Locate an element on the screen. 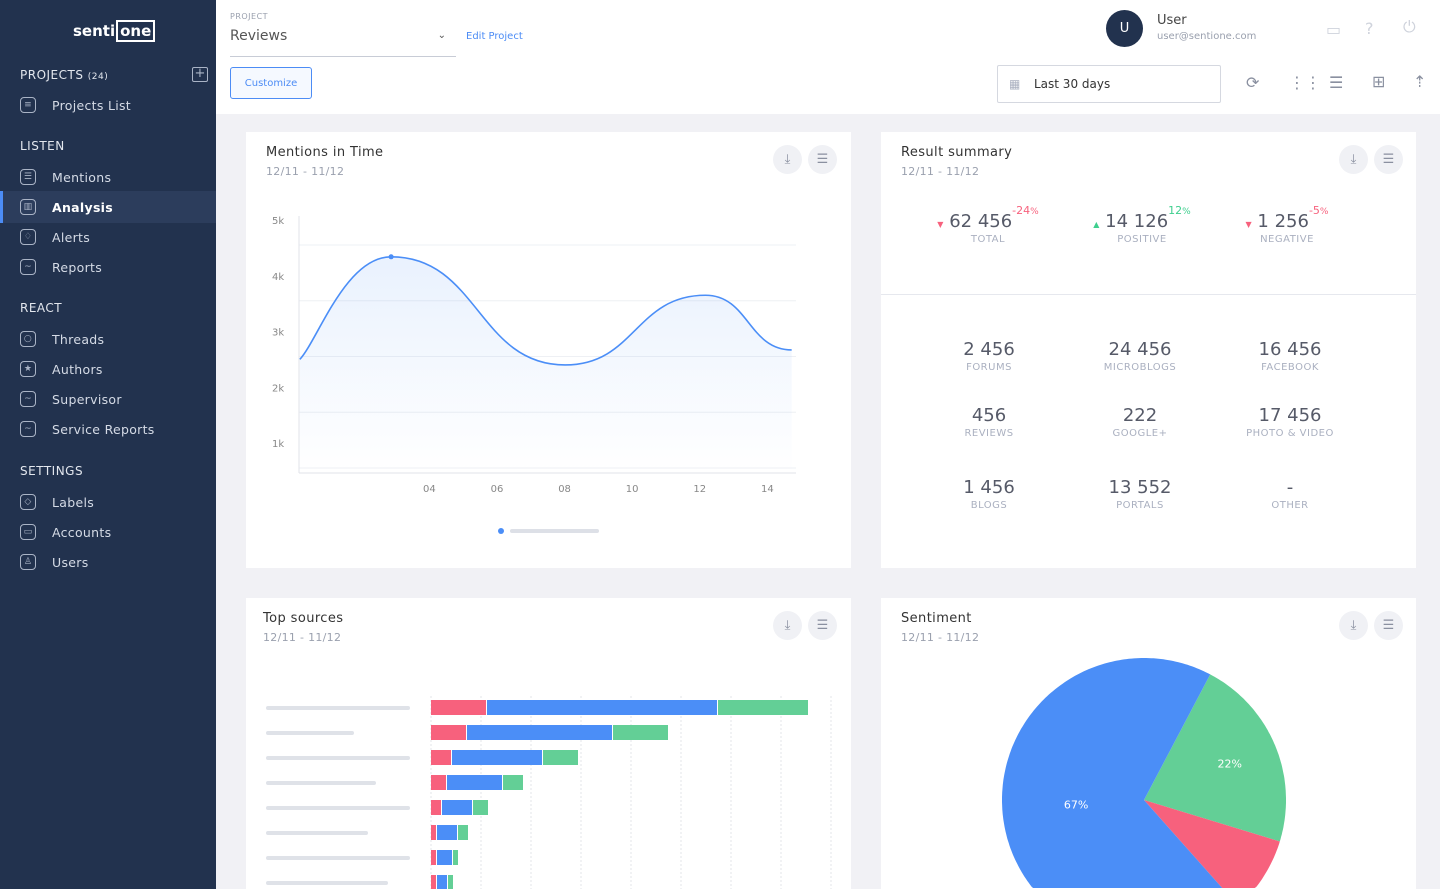  stat-label: MICROBLOGS is located at coordinates (1140, 367).